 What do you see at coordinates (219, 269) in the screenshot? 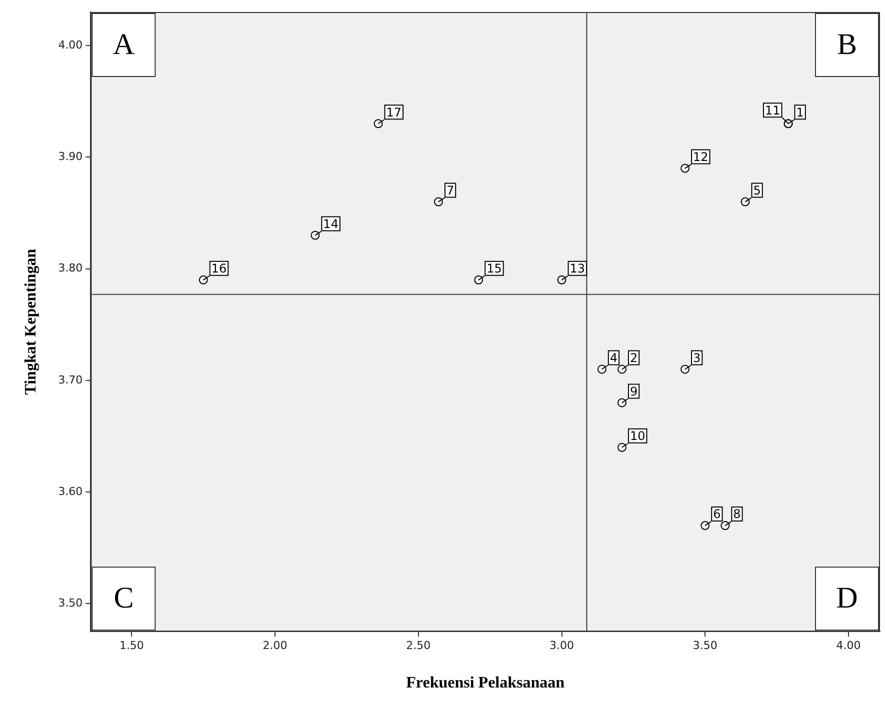
I see `annotation: 16` at bounding box center [219, 269].